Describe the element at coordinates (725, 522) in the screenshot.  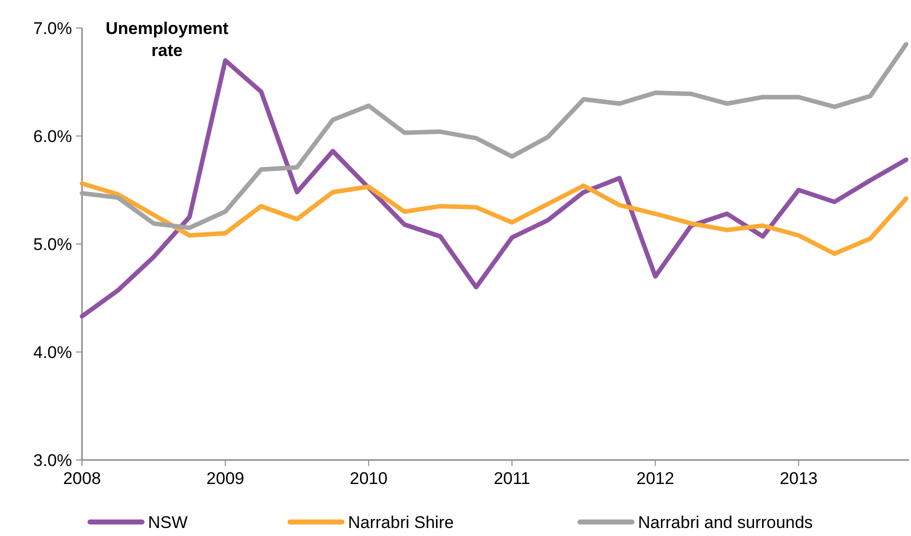
I see `legend-label: Narrabri and surrounds` at that location.